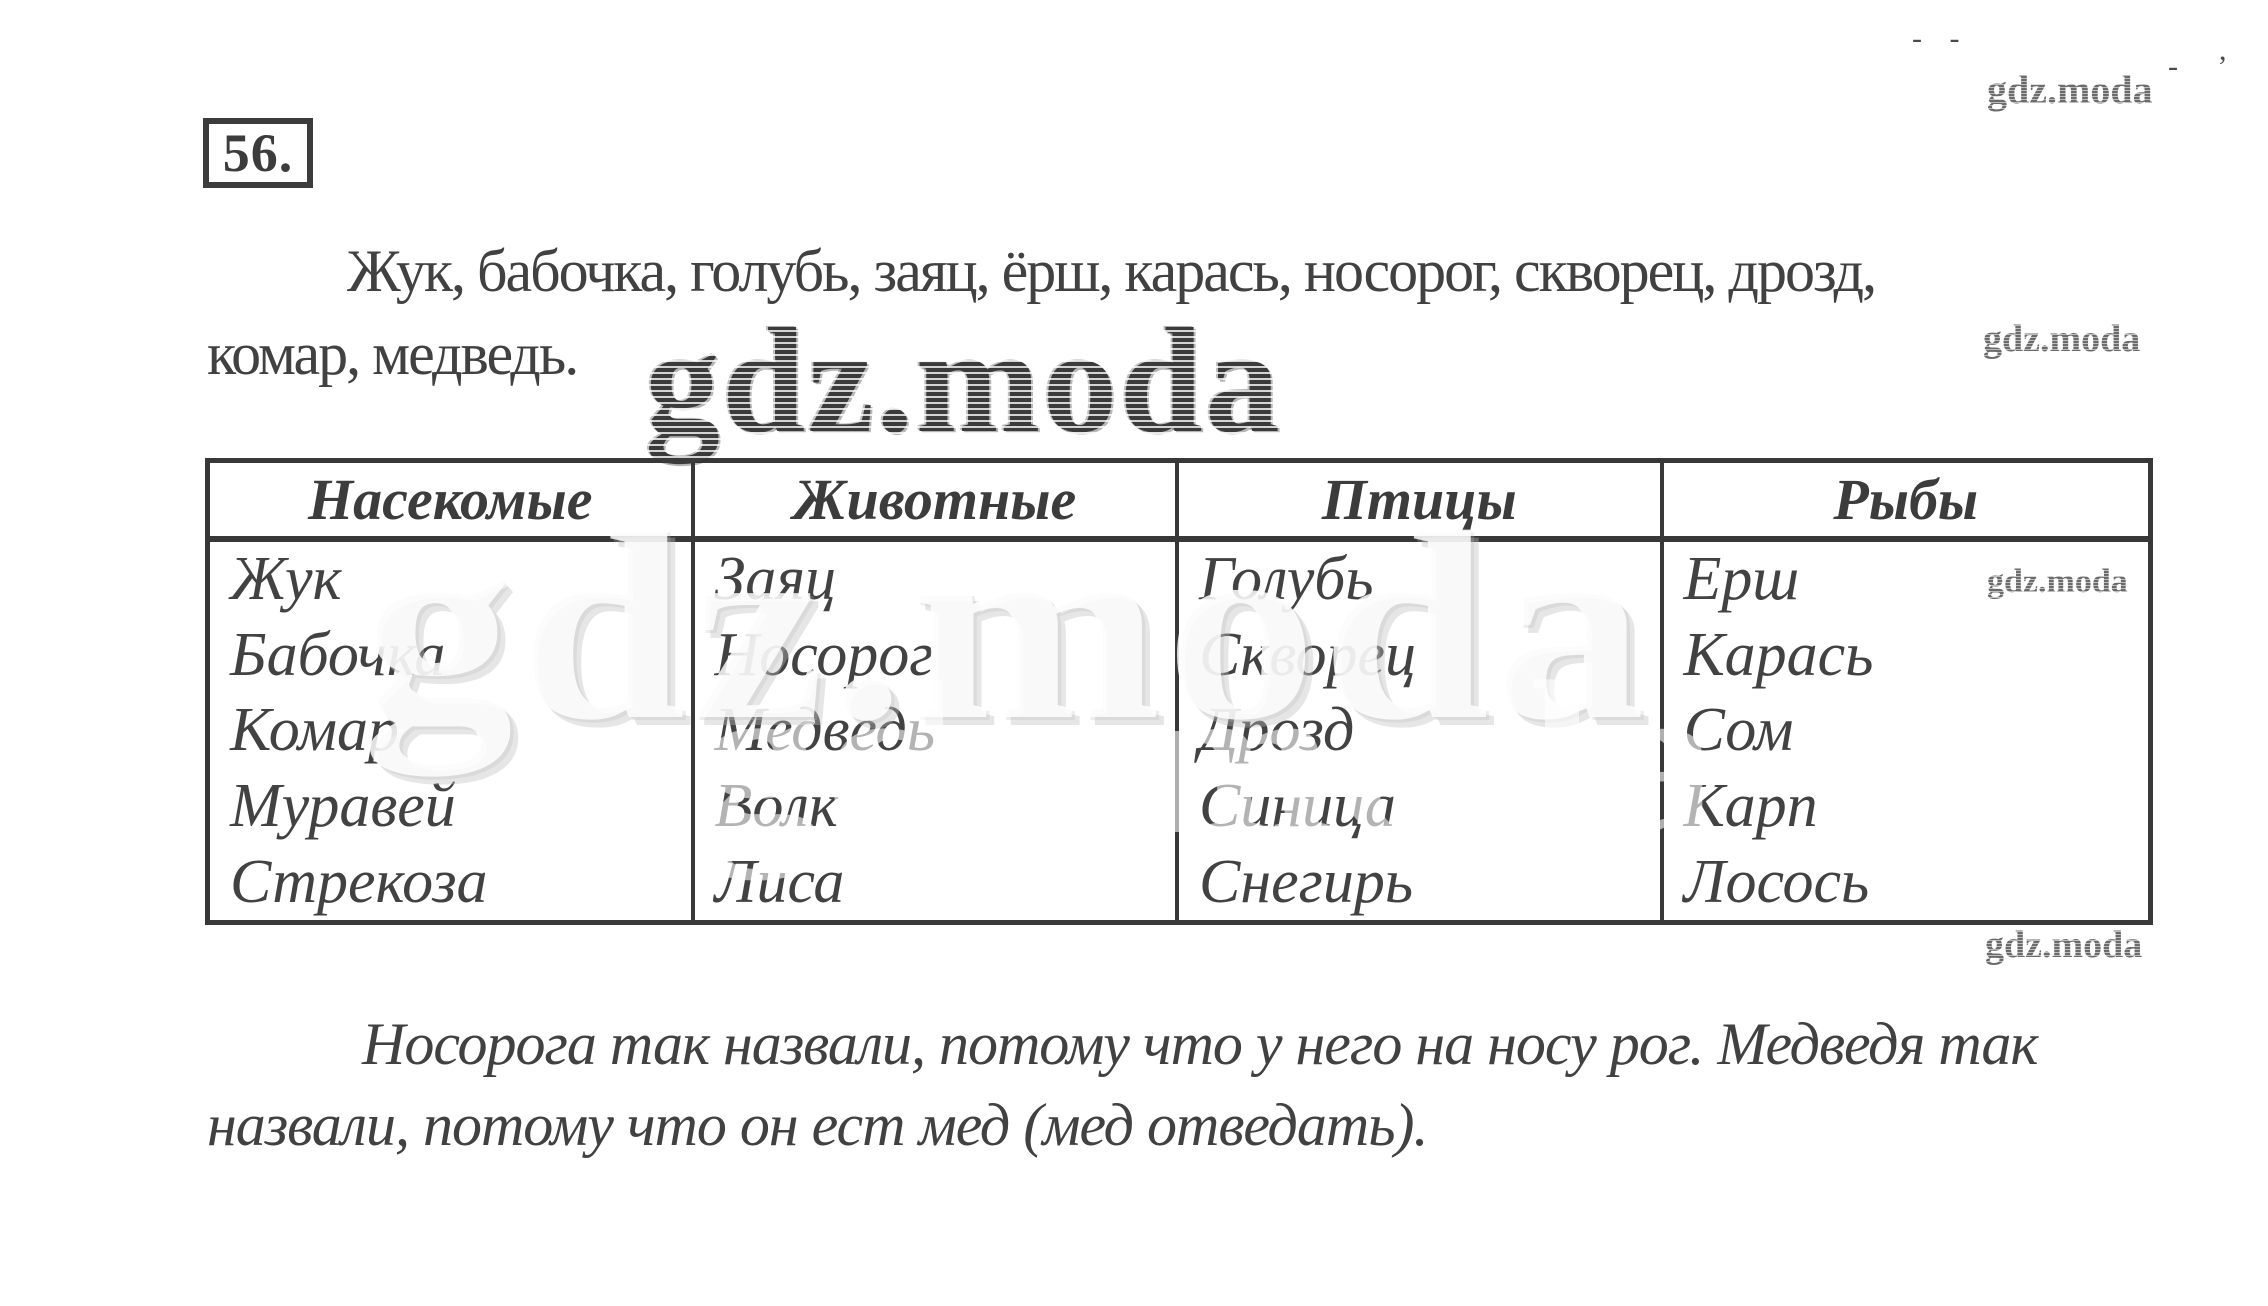 The height and width of the screenshot is (1306, 2268). I want to click on table-cell: Снегирь, so click(1421, 882).